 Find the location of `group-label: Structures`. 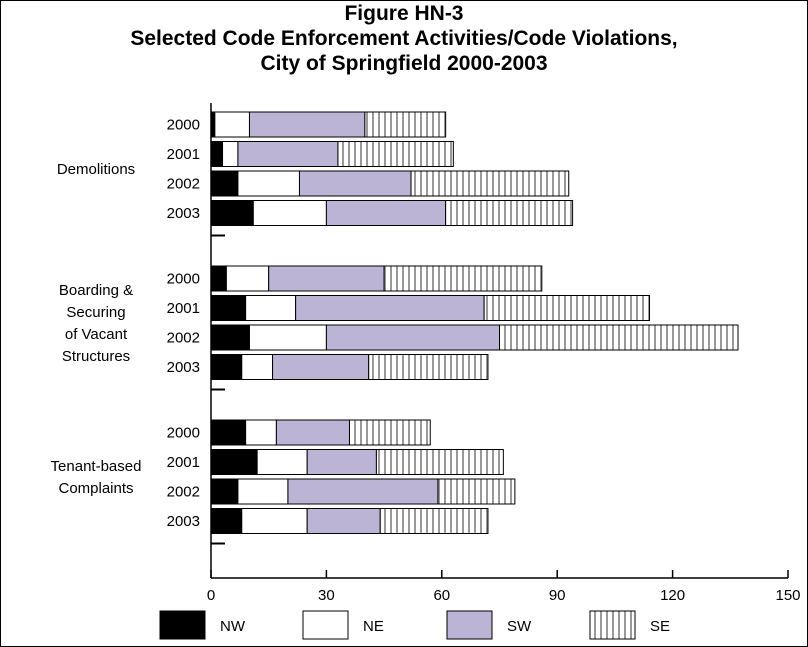

group-label: Structures is located at coordinates (96, 356).